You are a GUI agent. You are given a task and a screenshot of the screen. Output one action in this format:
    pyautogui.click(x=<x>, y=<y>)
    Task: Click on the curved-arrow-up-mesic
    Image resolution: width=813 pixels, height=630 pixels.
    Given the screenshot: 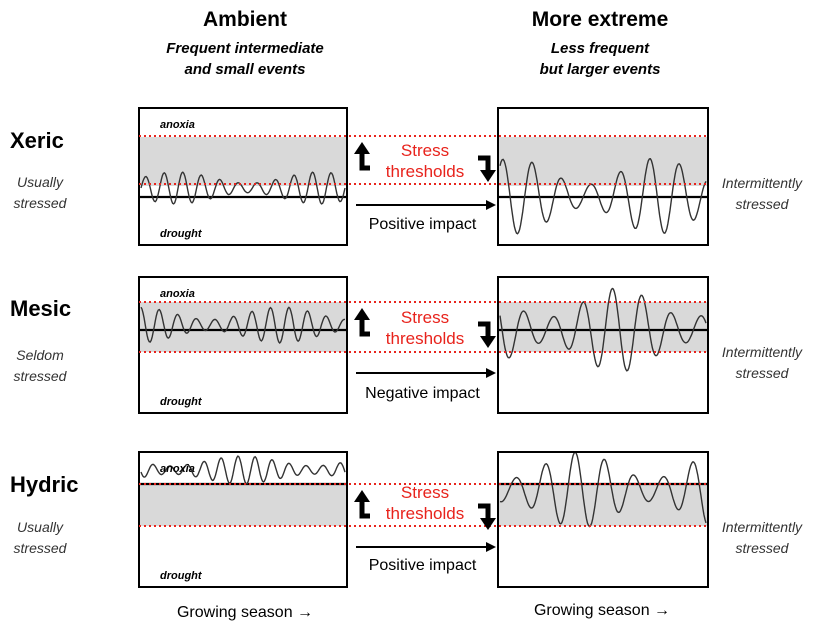 What is the action you would take?
    pyautogui.click(x=364, y=327)
    